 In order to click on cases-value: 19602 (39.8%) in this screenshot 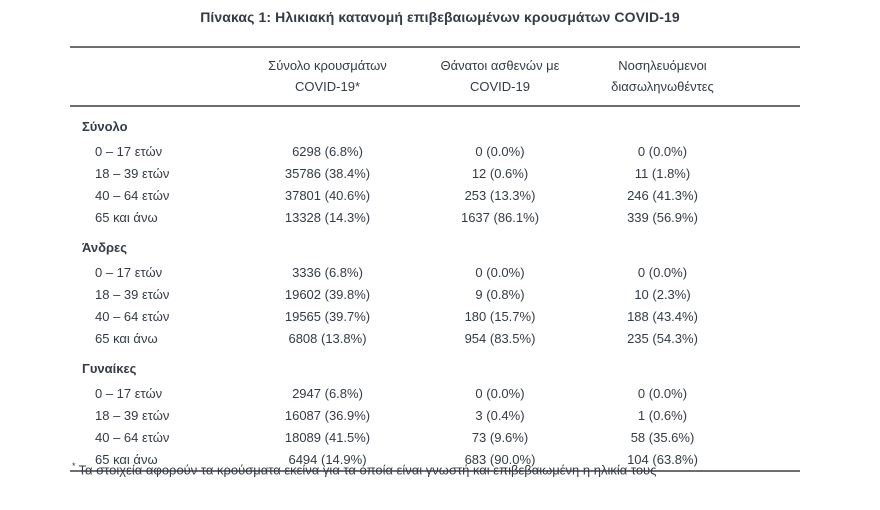, I will do `click(327, 294)`.